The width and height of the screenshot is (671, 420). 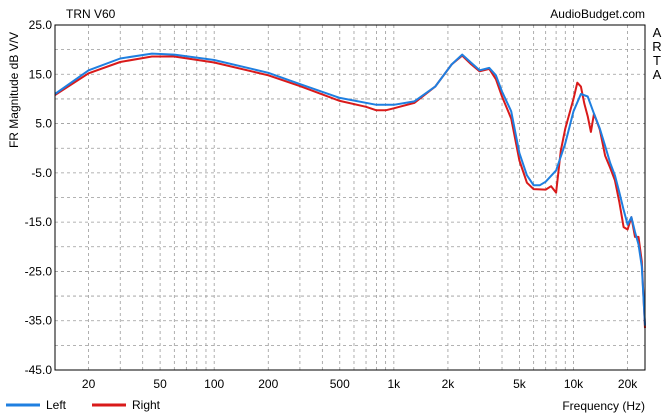 I want to click on legend-label-right: Right, so click(x=146, y=405).